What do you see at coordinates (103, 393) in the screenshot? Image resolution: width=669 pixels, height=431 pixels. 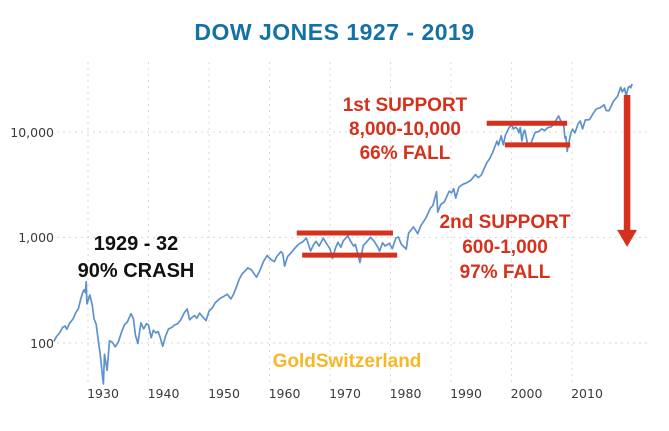 I see `x-tick-label: 1930` at bounding box center [103, 393].